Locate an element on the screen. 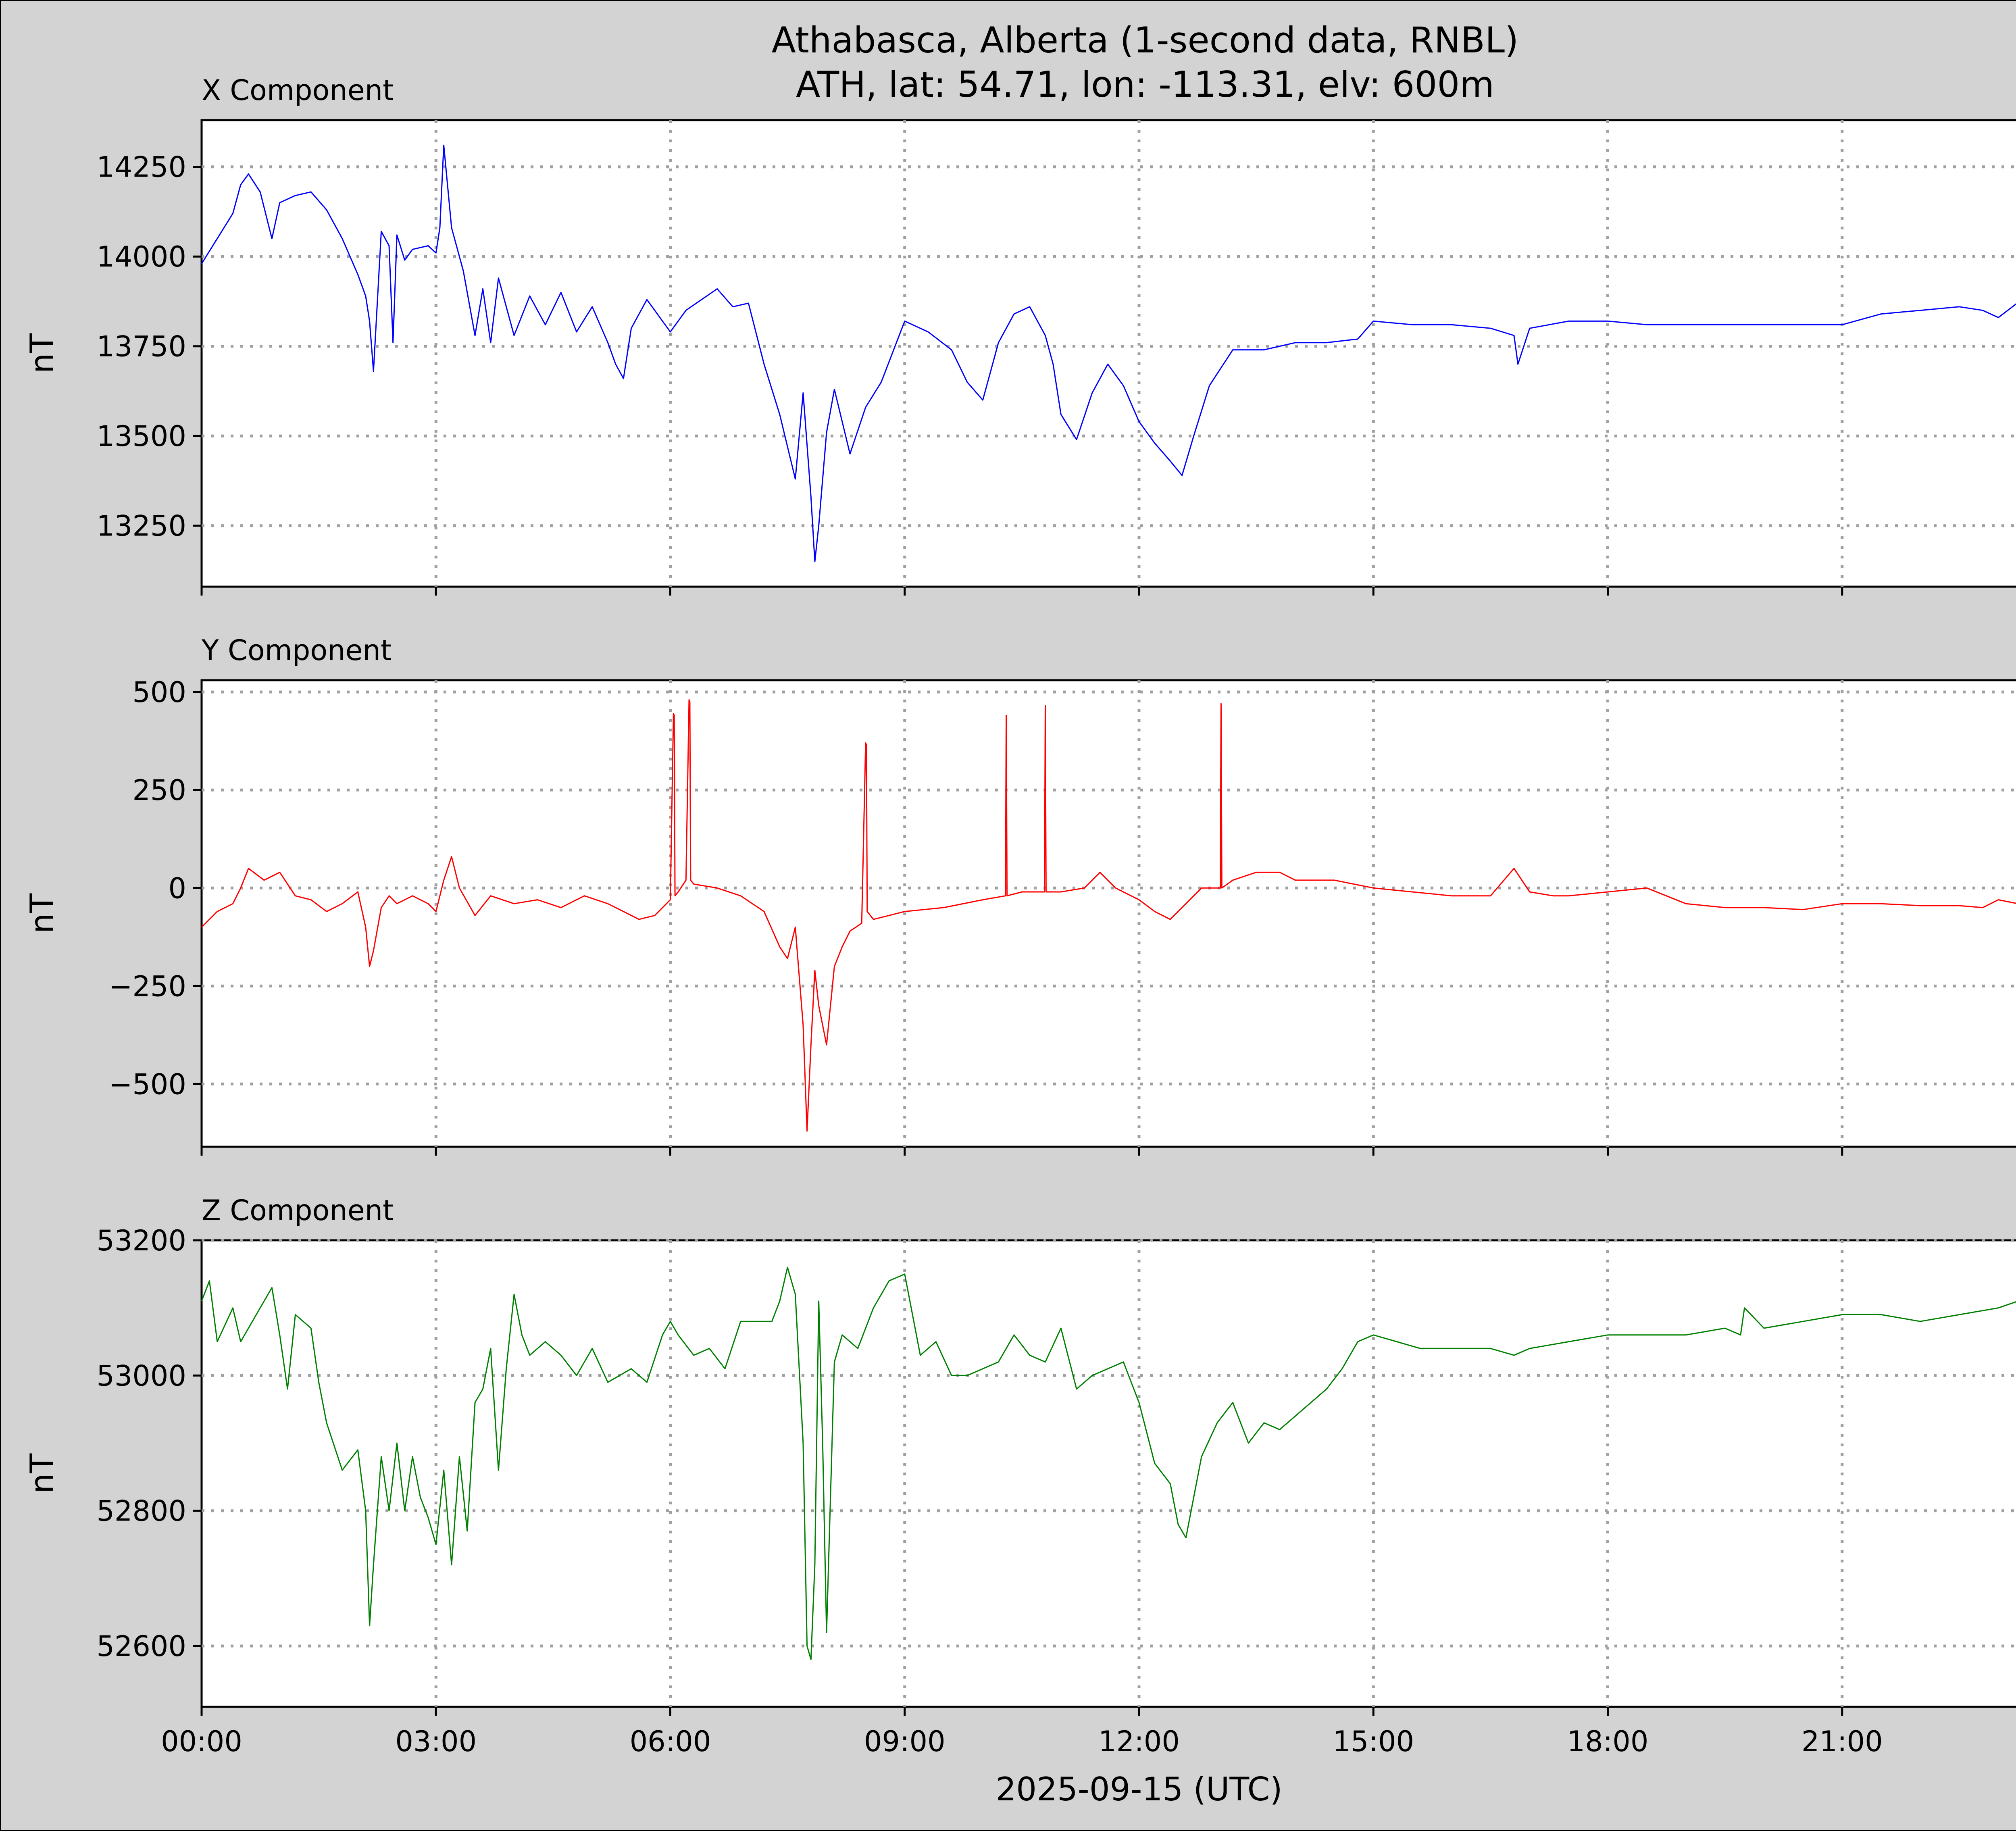 The height and width of the screenshot is (1831, 2016). y-tick-label: −500 is located at coordinates (147, 1084).